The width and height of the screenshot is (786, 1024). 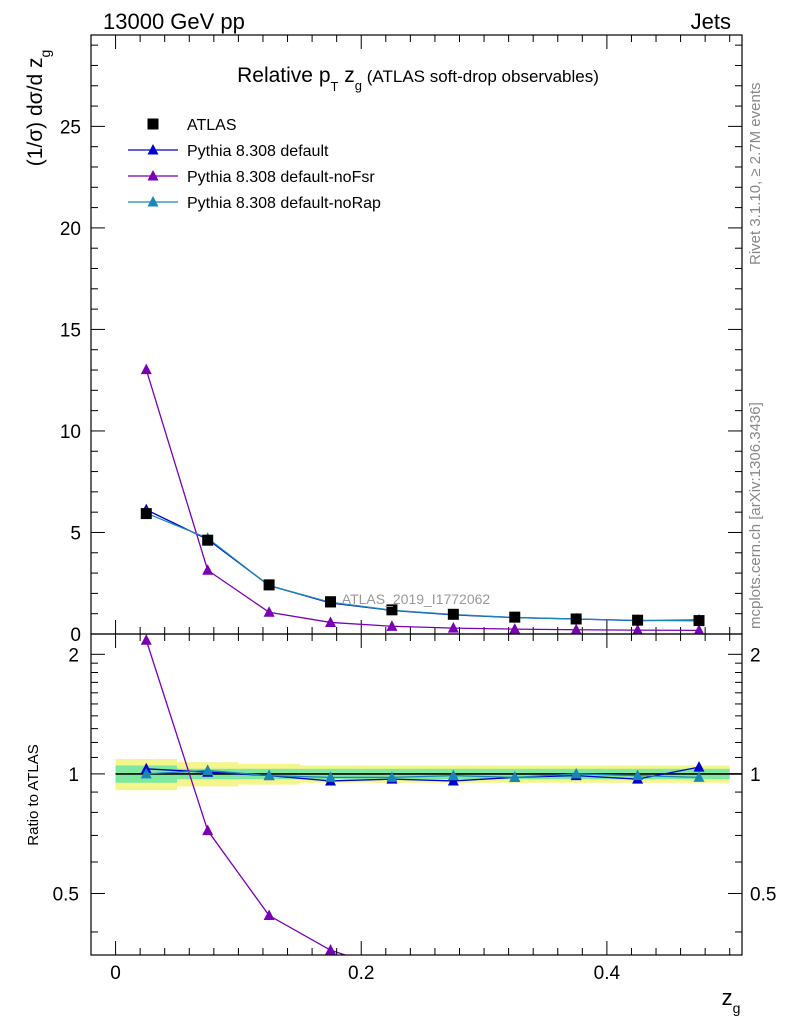 What do you see at coordinates (480, 76) in the screenshot?
I see `title-part-c: (ATLAS soft-drop observables)` at bounding box center [480, 76].